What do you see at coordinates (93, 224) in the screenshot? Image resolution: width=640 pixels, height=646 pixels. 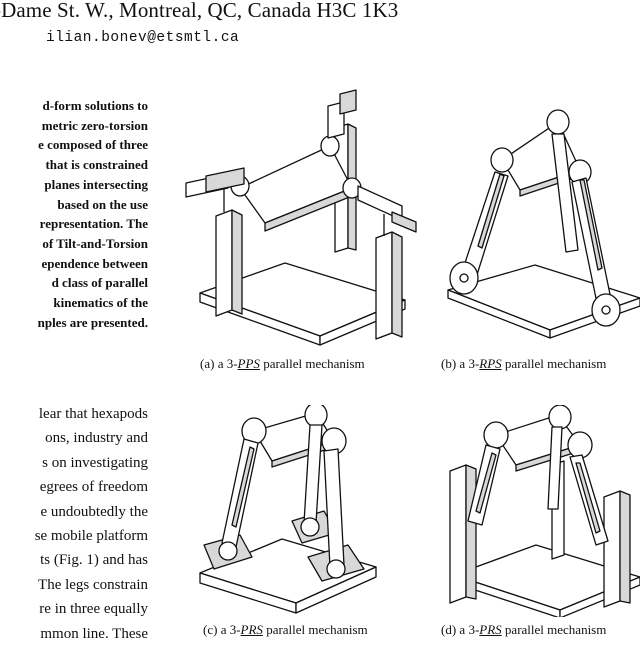 I see `abstract-line: representation. The` at bounding box center [93, 224].